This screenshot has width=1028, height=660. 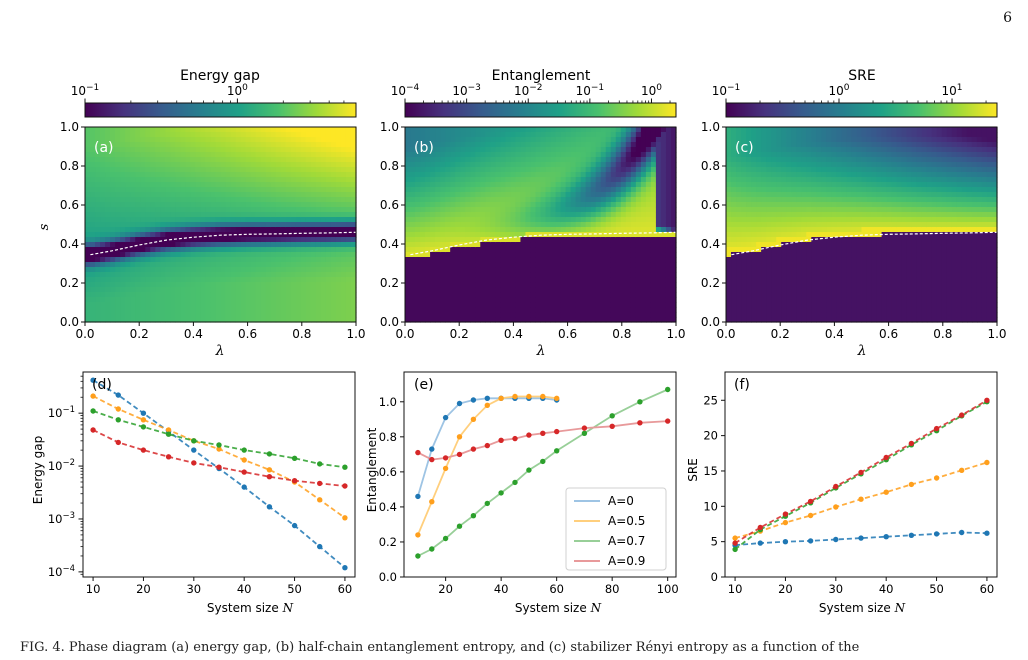 What do you see at coordinates (92, 88) in the screenshot?
I see `colorbar-tick-exponent: −1` at bounding box center [92, 88].